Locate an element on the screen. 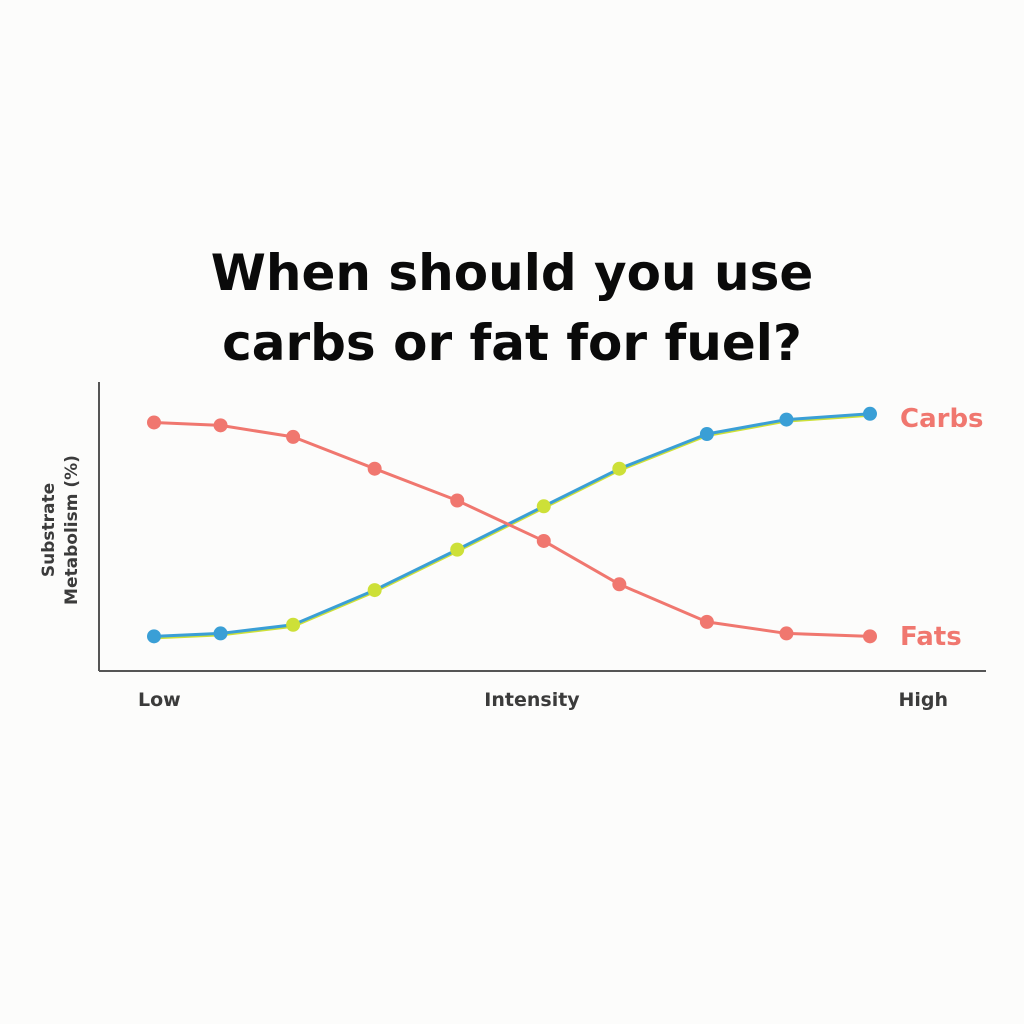 The height and width of the screenshot is (1024, 1024). x-axis-label: Intensity is located at coordinates (532, 700).